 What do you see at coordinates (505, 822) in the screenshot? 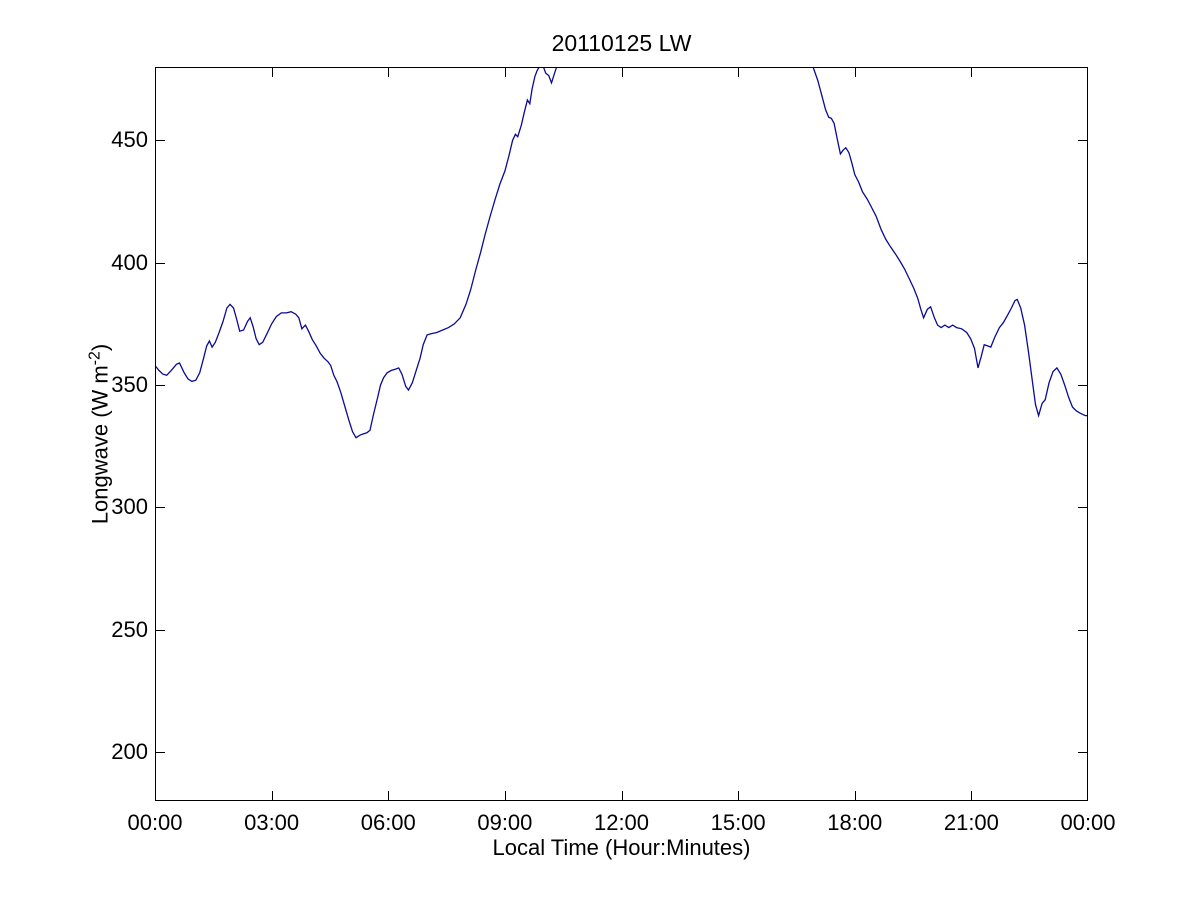
I see `x-tick-label: 09:00` at bounding box center [505, 822].